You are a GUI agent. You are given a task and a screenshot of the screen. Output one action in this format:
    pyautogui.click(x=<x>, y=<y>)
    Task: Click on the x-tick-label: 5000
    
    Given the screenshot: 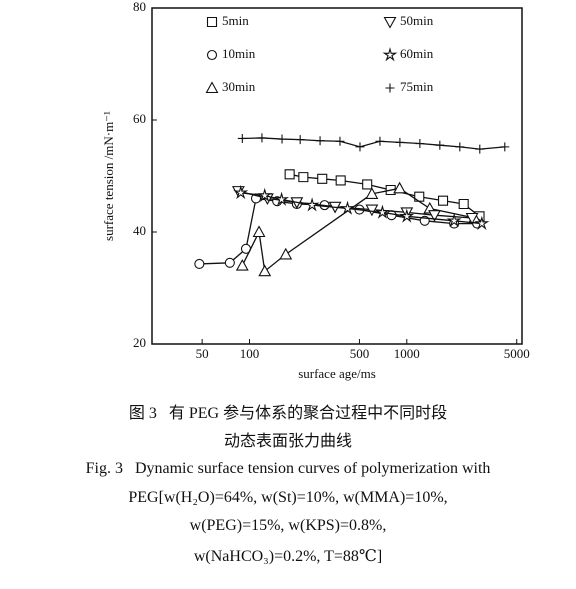 What is the action you would take?
    pyautogui.click(x=517, y=353)
    